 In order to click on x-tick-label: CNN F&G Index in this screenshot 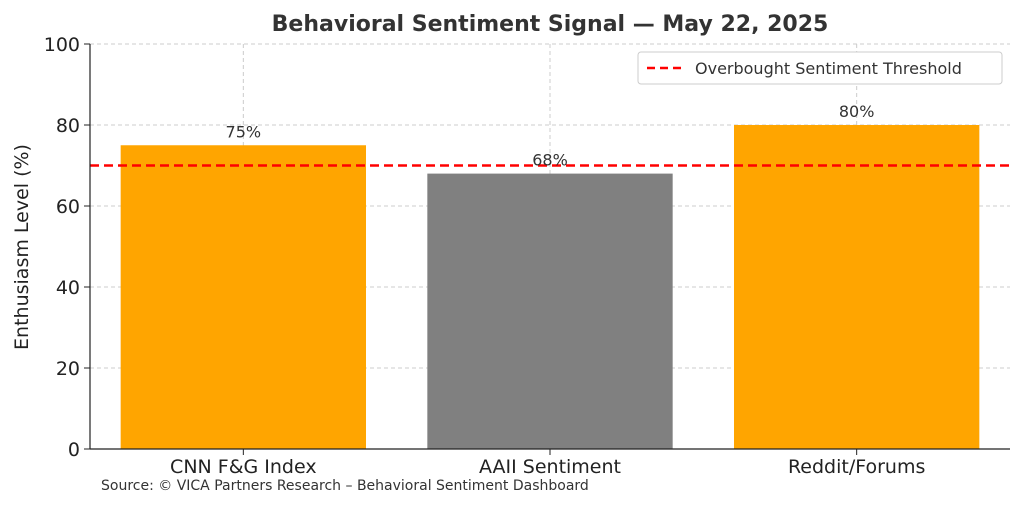, I will do `click(243, 467)`.